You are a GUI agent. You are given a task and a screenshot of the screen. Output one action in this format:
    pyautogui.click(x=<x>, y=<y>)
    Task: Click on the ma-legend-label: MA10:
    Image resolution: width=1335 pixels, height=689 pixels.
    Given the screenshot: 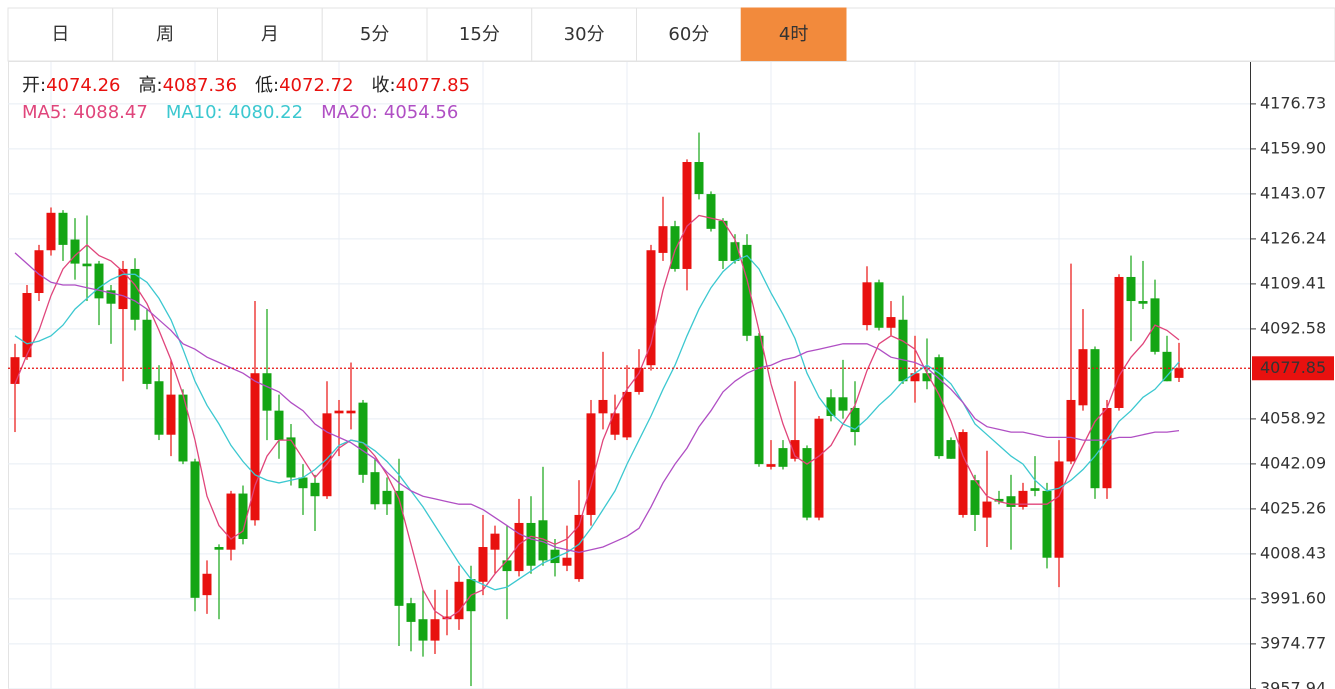 What is the action you would take?
    pyautogui.click(x=194, y=112)
    